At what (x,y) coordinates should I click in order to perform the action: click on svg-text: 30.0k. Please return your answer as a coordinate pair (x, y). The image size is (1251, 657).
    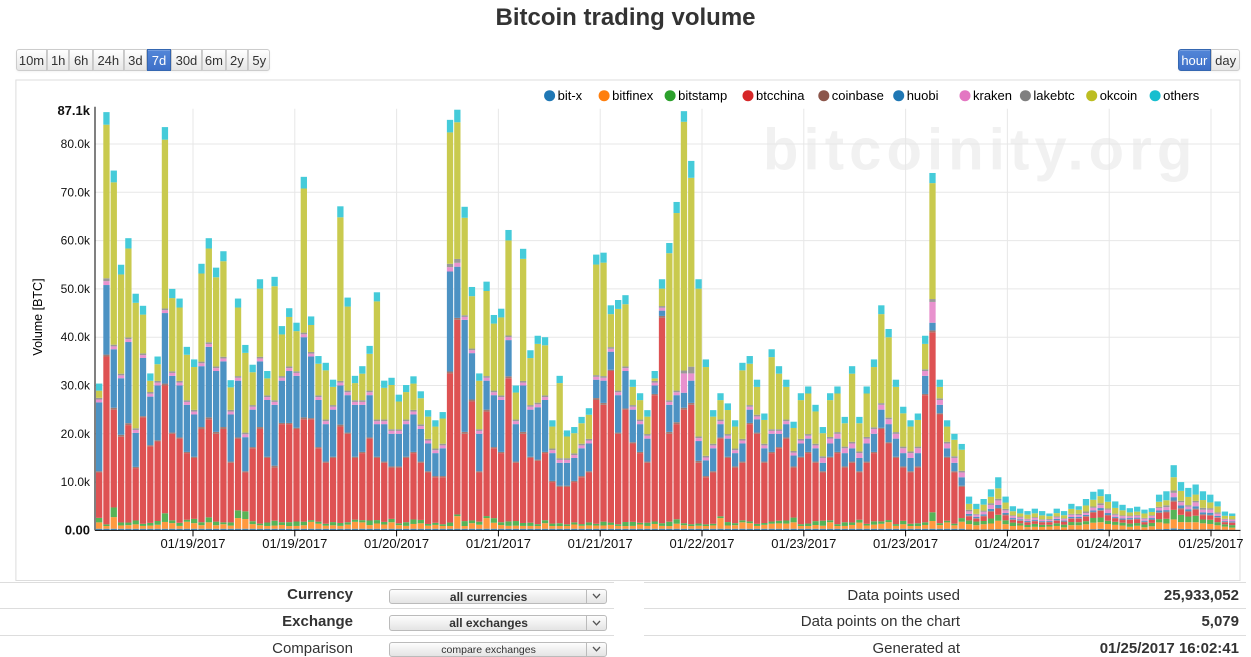
    Looking at the image, I should click on (76, 386).